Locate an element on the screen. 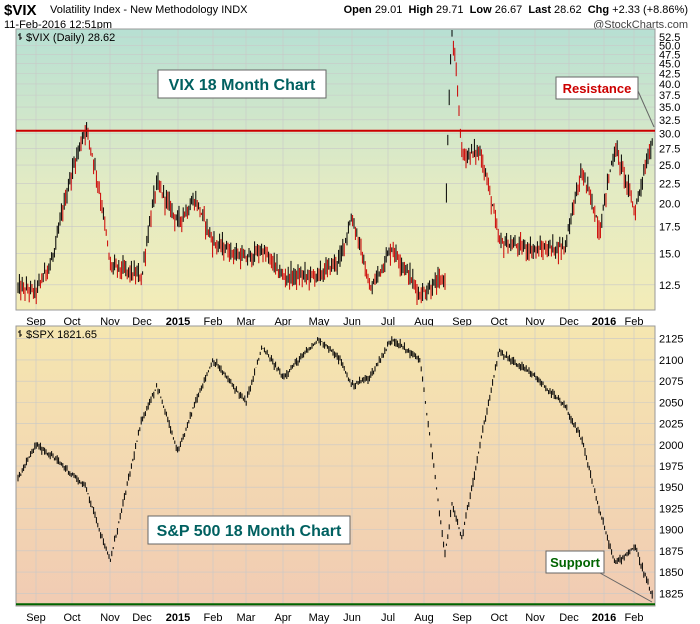  vix-y-tick-label: 25.0 is located at coordinates (669, 166).